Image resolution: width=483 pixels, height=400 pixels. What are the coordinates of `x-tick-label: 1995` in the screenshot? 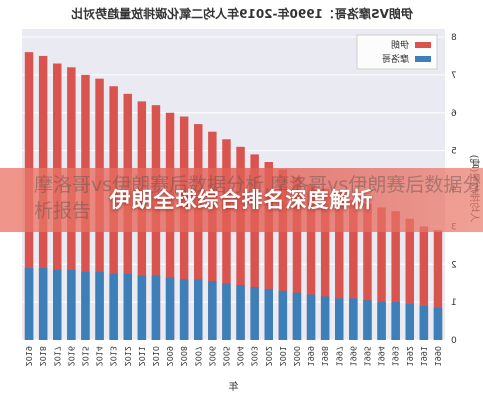 It's located at (366, 356).